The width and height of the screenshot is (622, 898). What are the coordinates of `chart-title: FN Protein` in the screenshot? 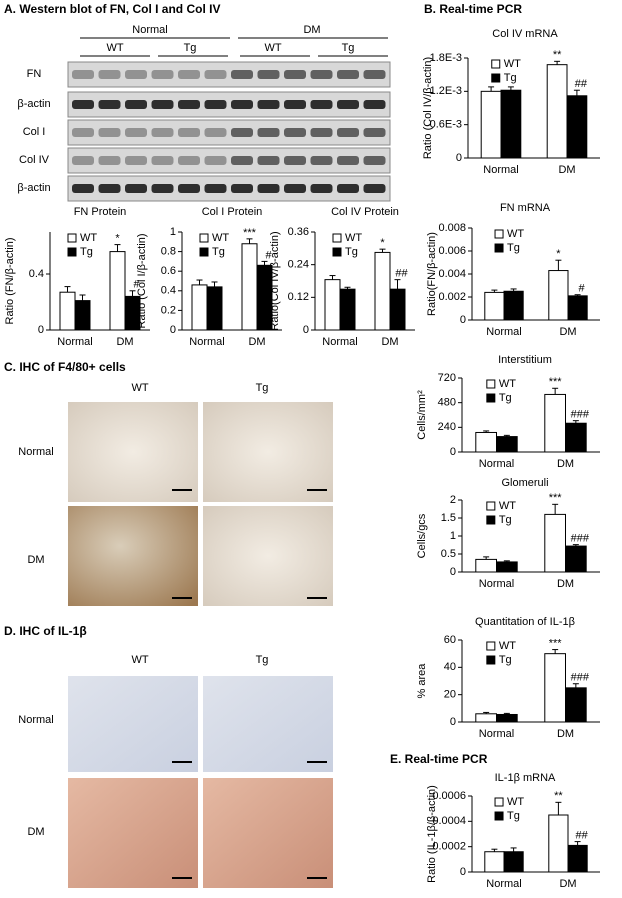 It's located at (100, 212).